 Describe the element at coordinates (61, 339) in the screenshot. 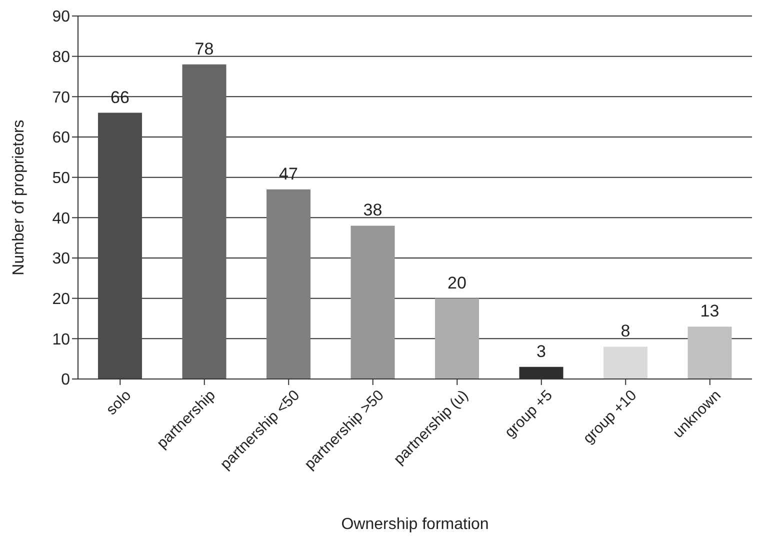

I see `y-tick-label: 10` at that location.